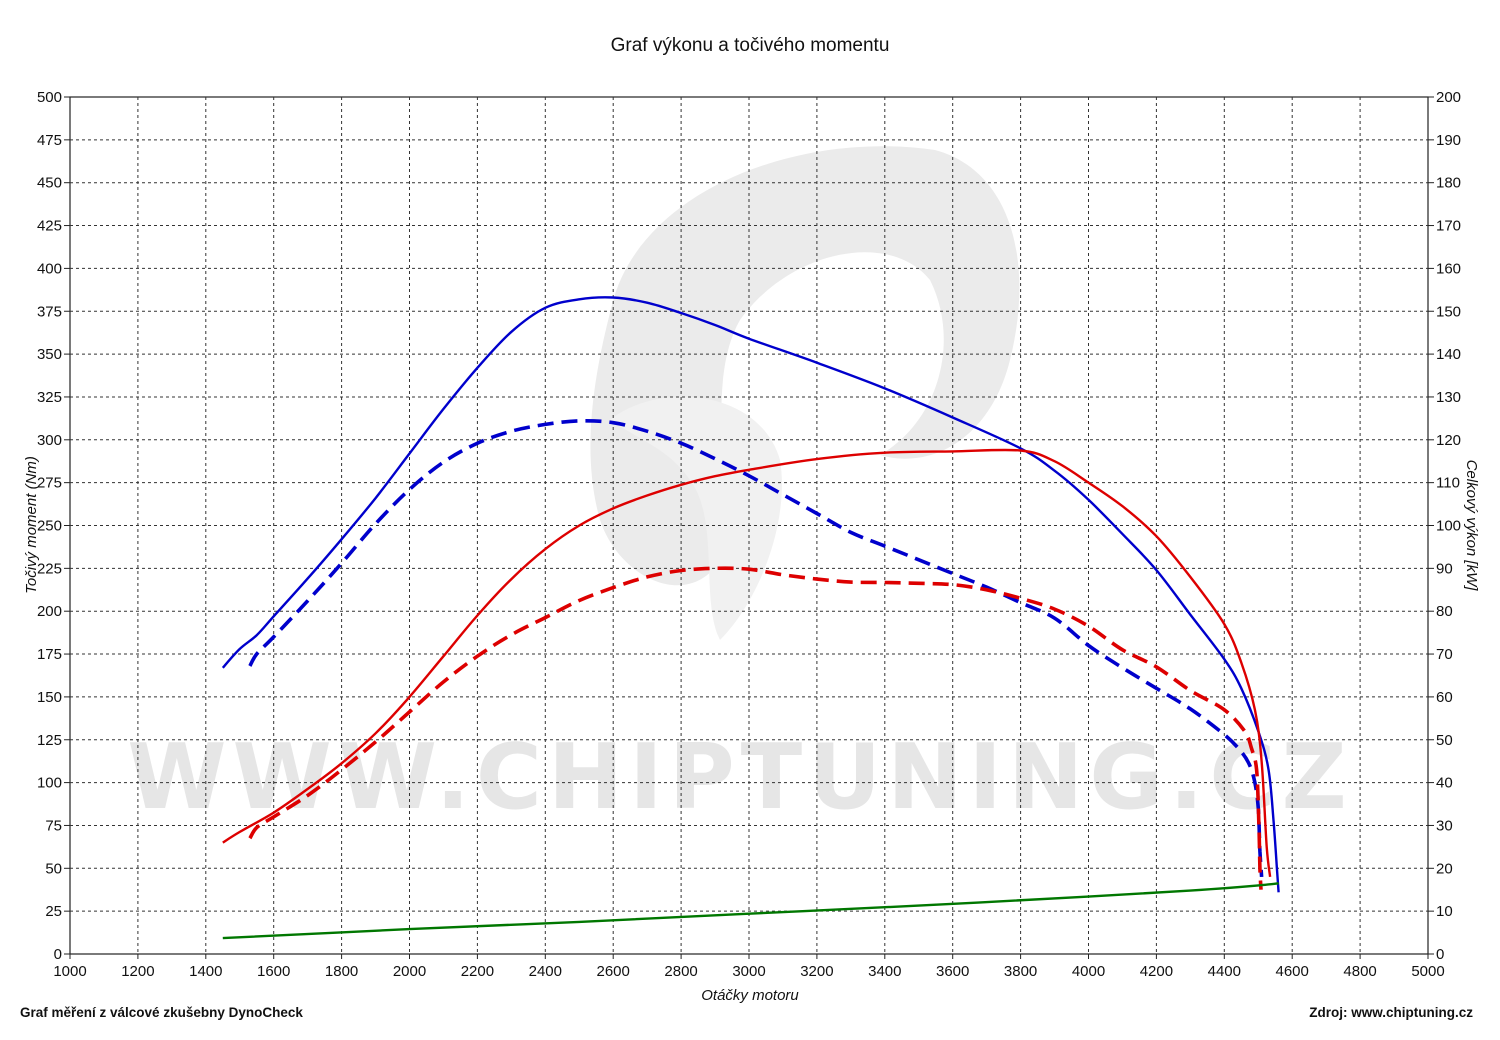 The height and width of the screenshot is (1040, 1500). I want to click on y-left-tick-label: 275, so click(49, 483).